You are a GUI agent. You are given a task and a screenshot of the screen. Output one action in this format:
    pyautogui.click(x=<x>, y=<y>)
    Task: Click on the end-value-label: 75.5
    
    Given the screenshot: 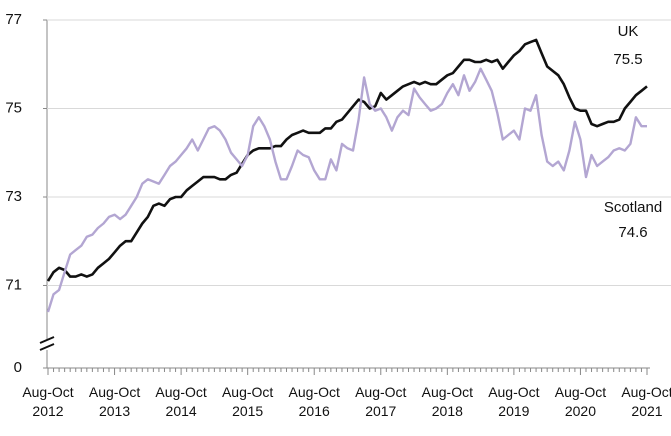 What is the action you would take?
    pyautogui.click(x=627, y=59)
    